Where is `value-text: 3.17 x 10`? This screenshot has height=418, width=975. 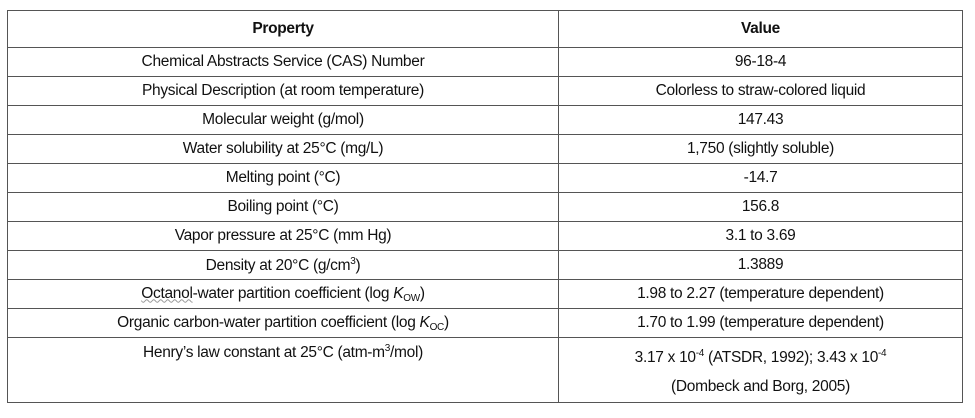
value-text: 3.17 x 10 is located at coordinates (665, 357).